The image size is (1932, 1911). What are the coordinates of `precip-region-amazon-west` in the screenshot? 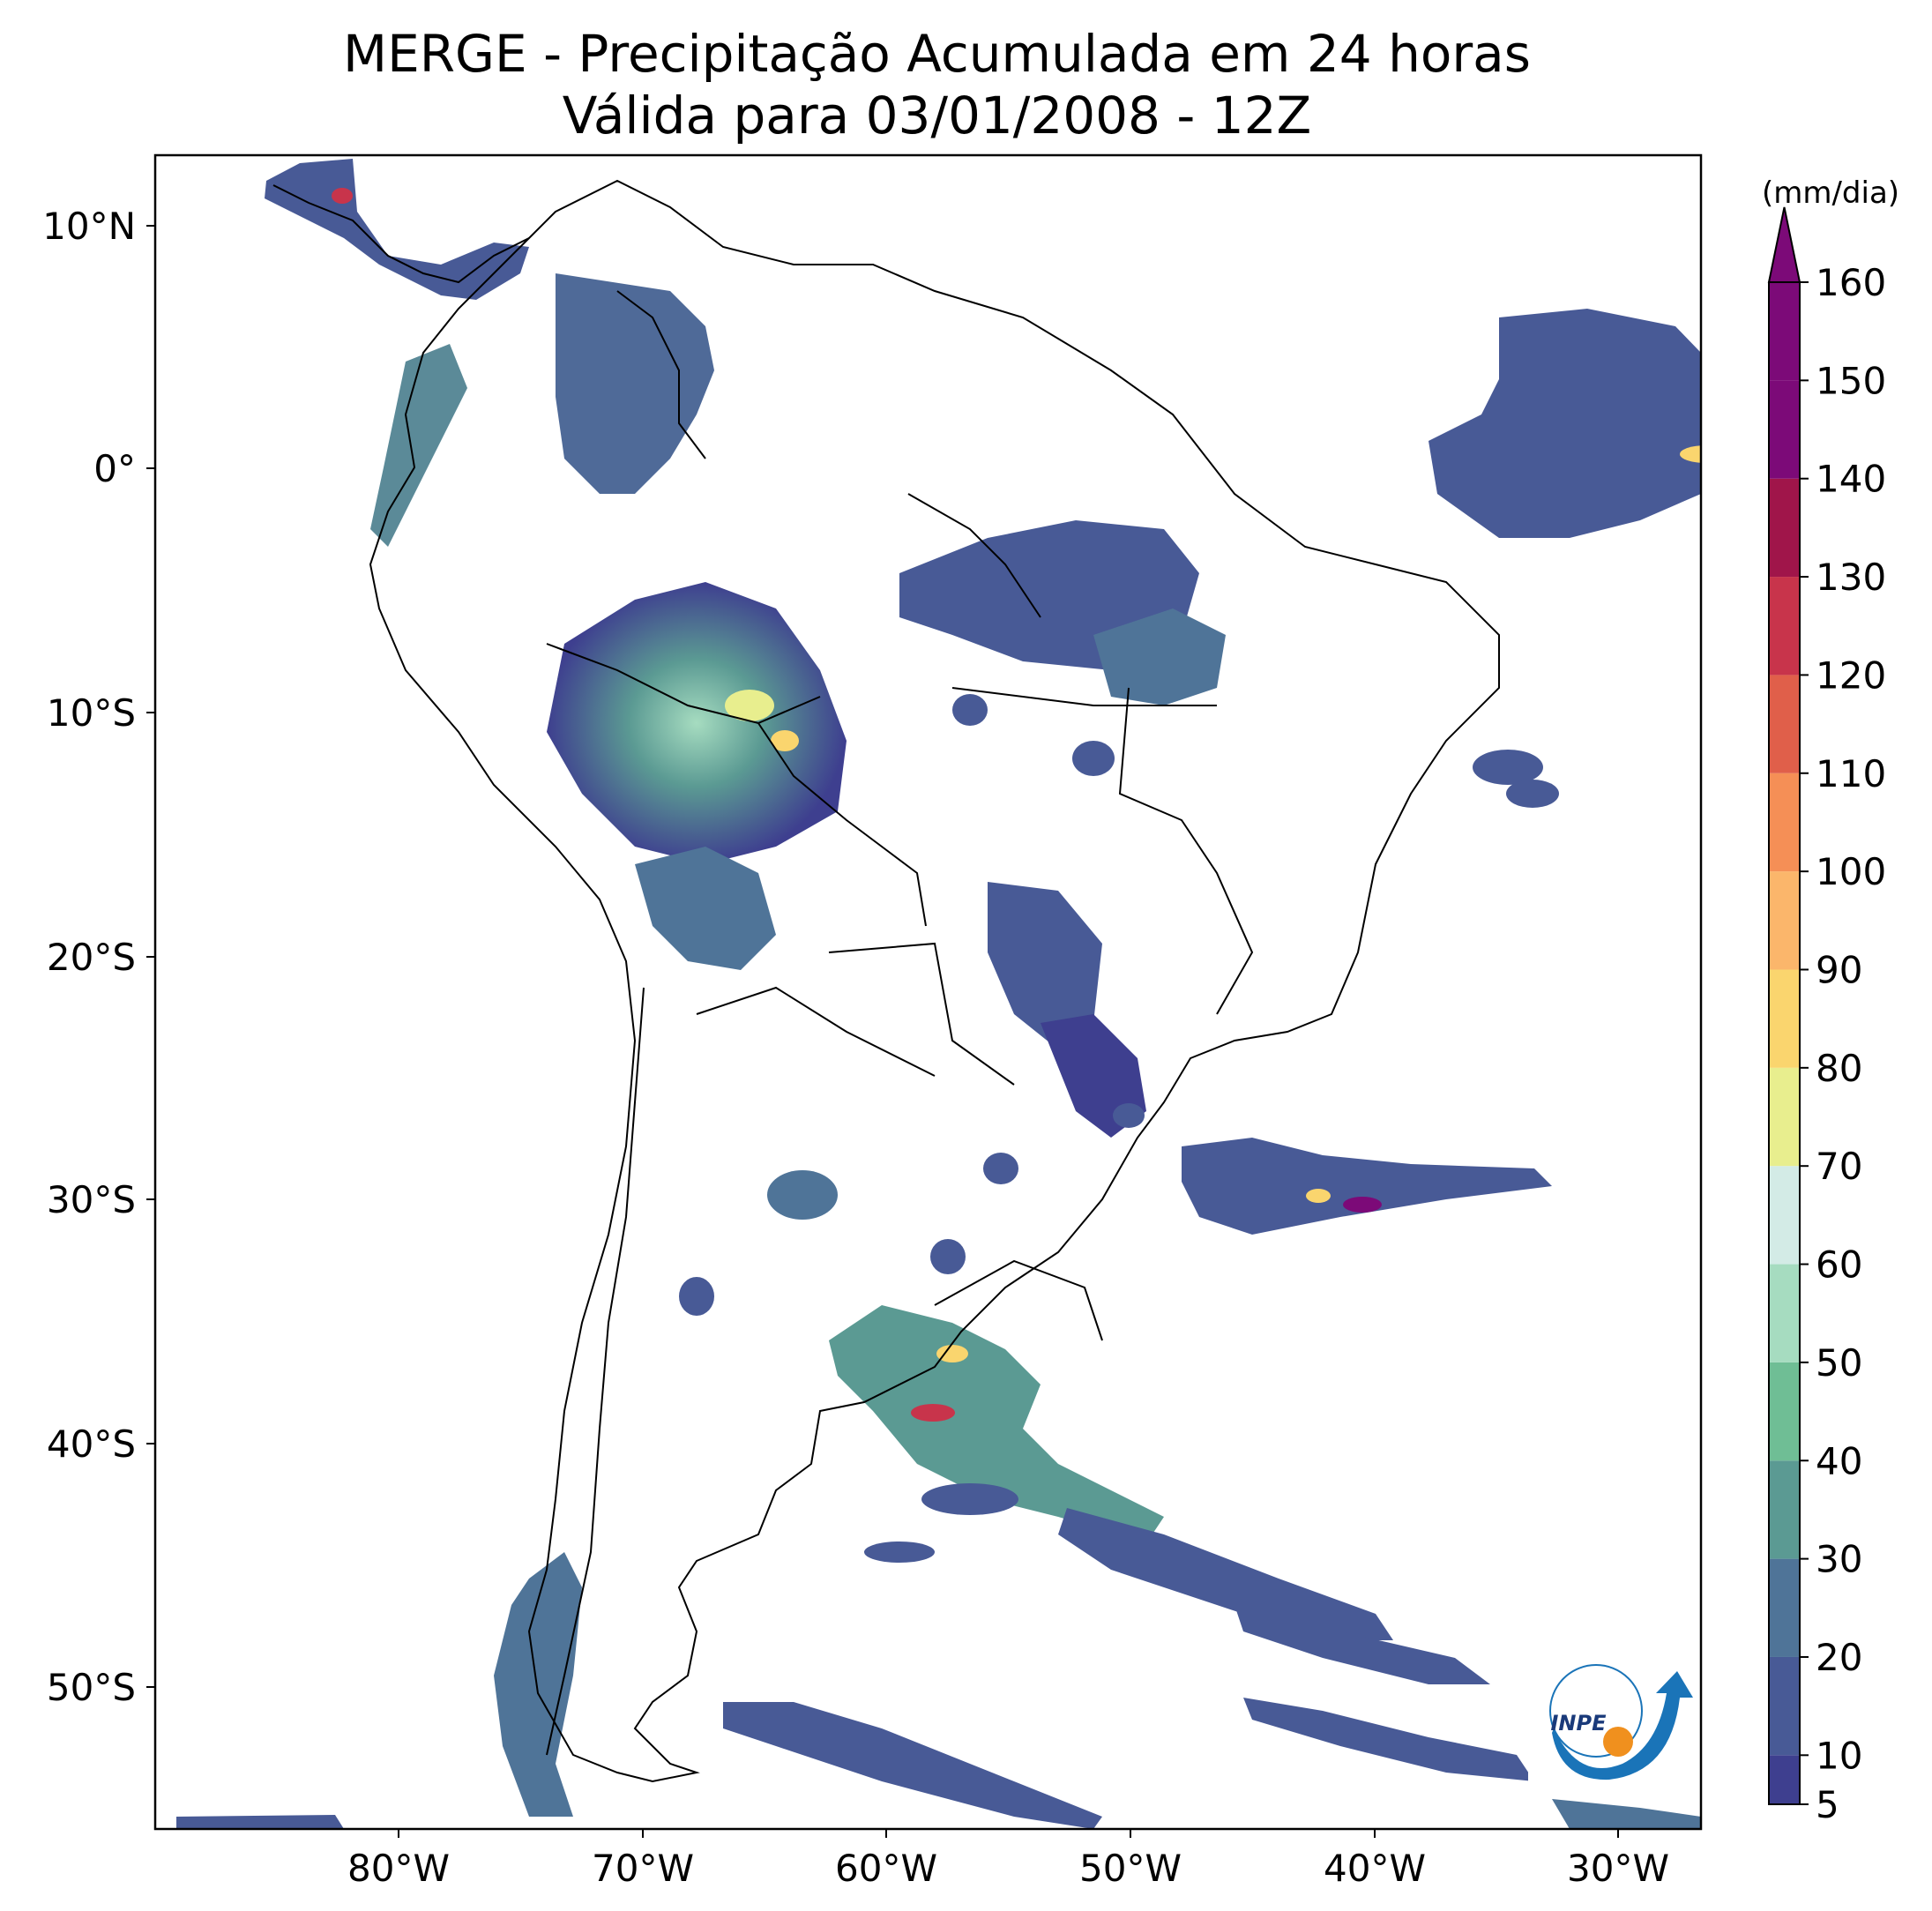 It's located at (697, 723).